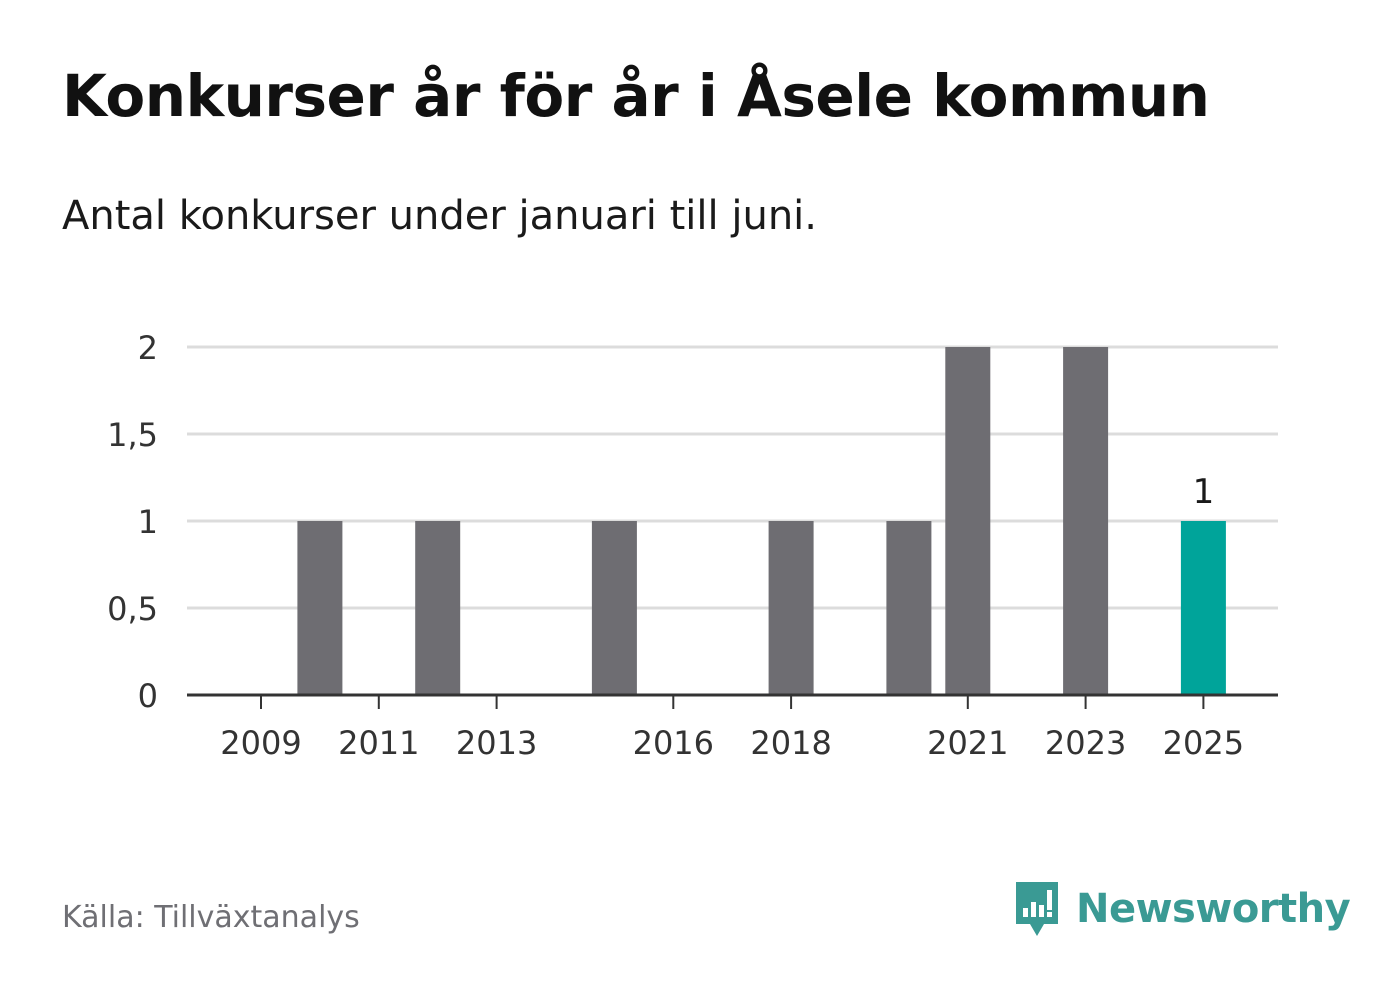  I want to click on bar-2012, so click(438, 608).